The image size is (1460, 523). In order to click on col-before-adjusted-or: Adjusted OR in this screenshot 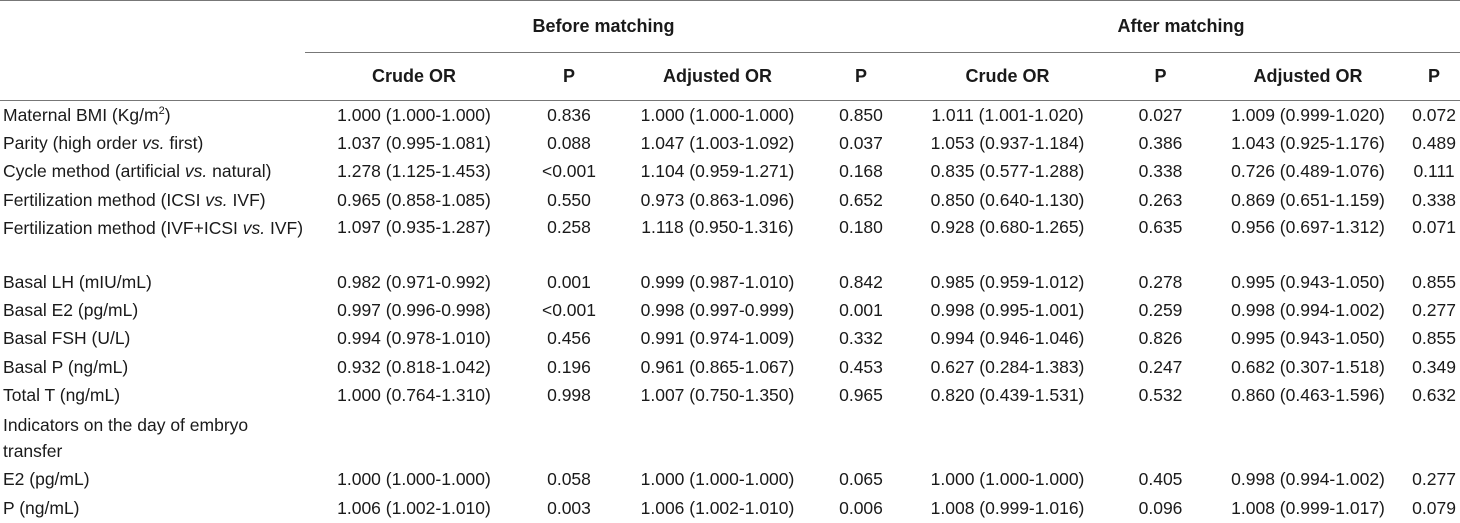, I will do `click(717, 76)`.